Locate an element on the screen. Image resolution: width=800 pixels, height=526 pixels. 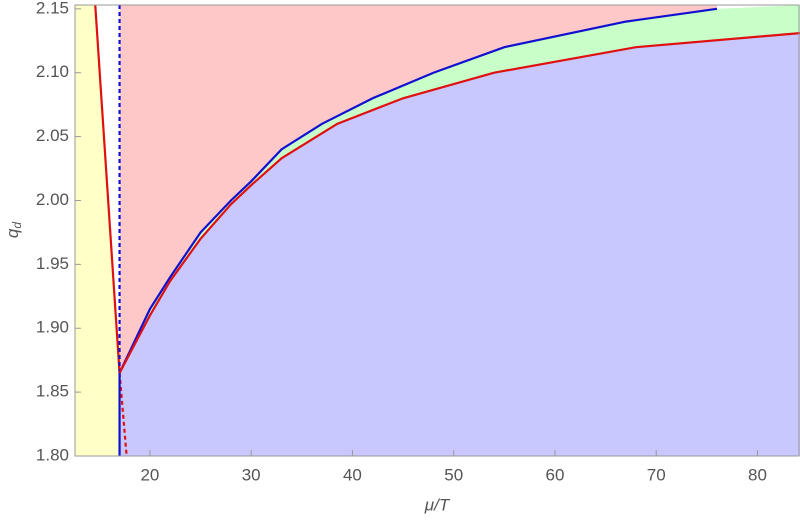
y-tick-label: 2.10 is located at coordinates (52, 71).